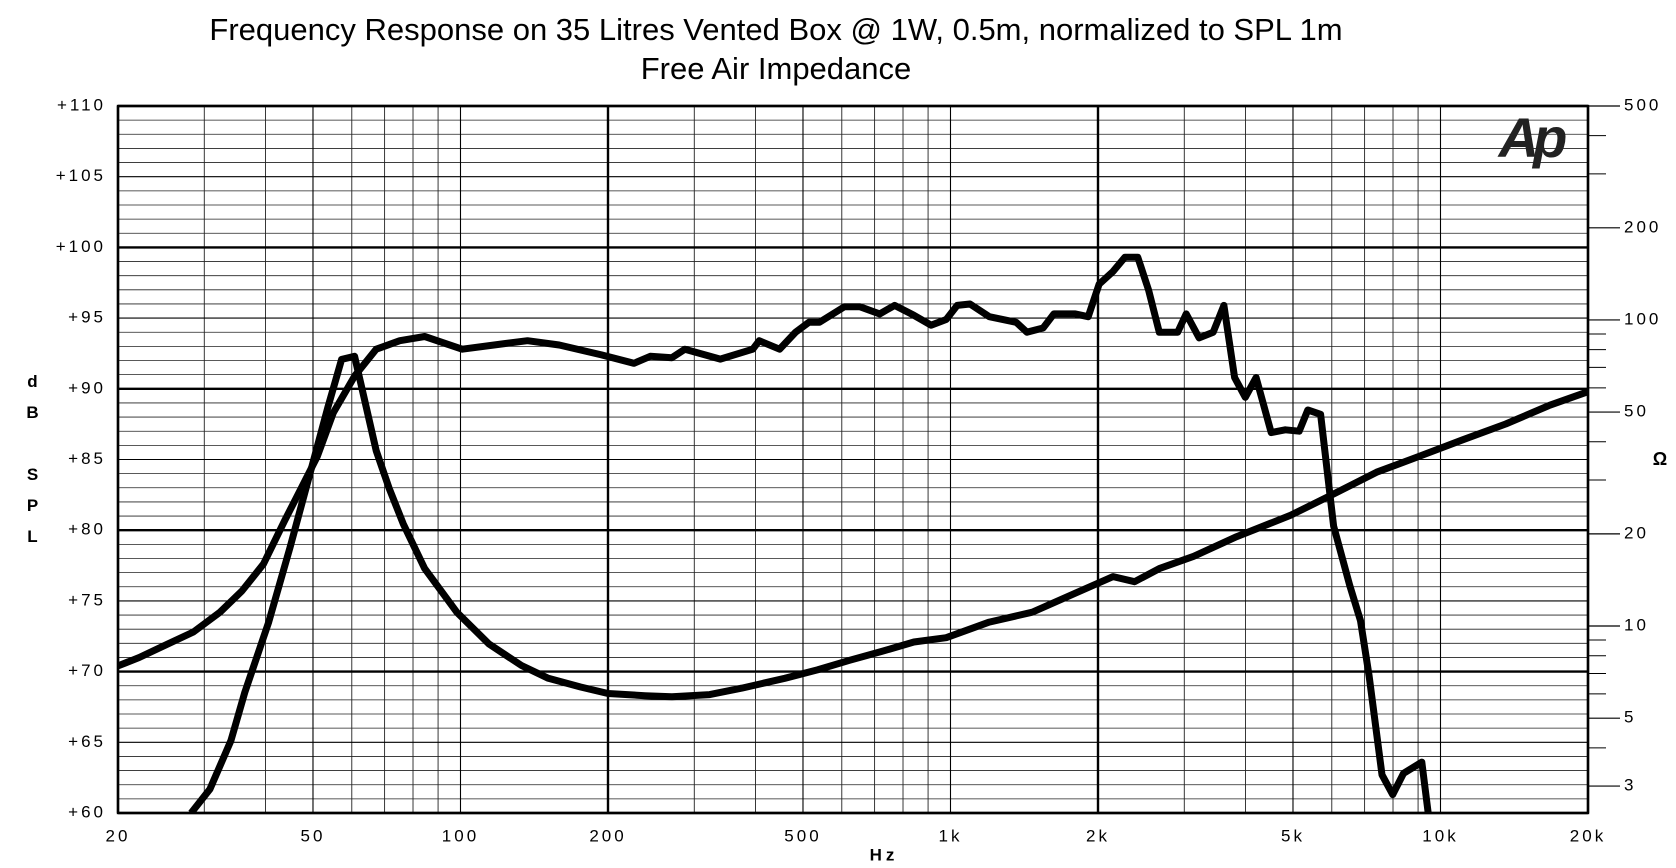 This screenshot has width=1676, height=868. I want to click on chart-subtitle: Free Air Impedance, so click(776, 68).